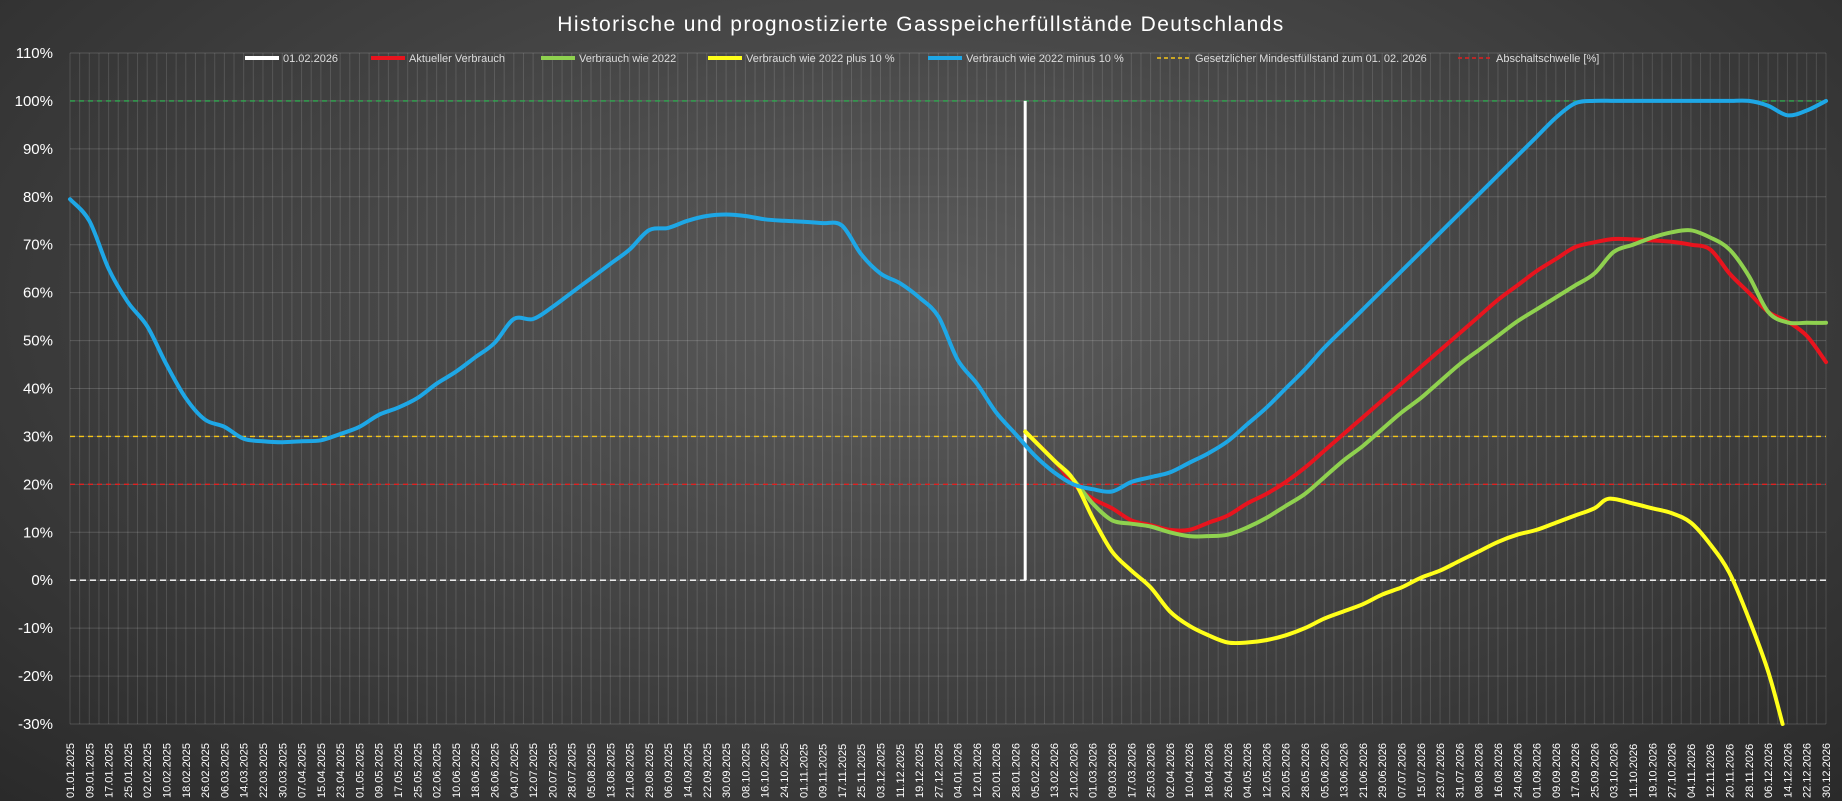 The height and width of the screenshot is (801, 1842). Describe the element at coordinates (225, 770) in the screenshot. I see `x-tick-label: 06.03.2025` at that location.